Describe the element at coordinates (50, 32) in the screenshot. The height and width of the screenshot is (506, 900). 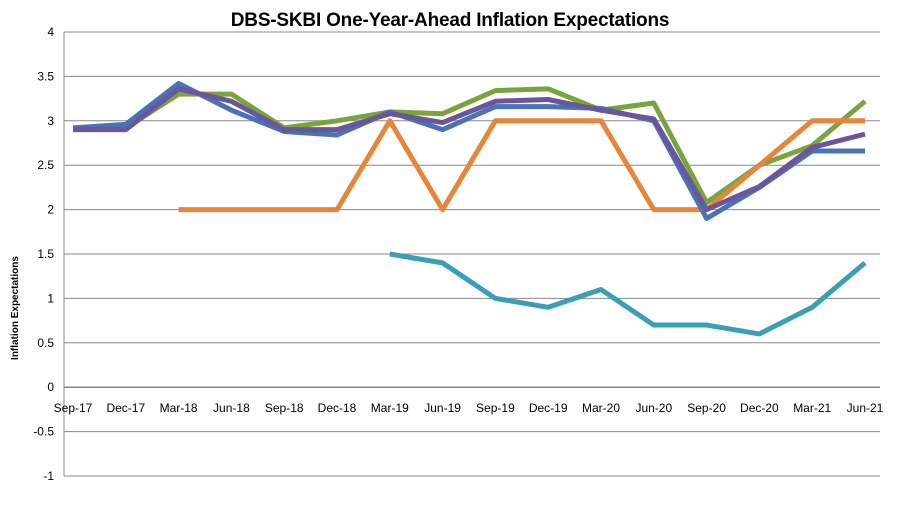
I see `y-tick-label: 4` at that location.